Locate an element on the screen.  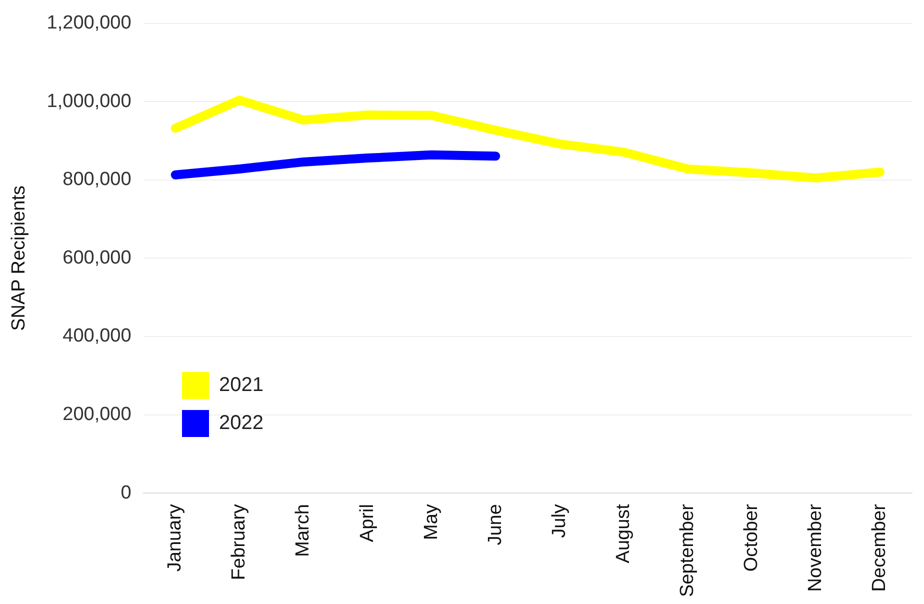
x-tick-label: April is located at coordinates (367, 523).